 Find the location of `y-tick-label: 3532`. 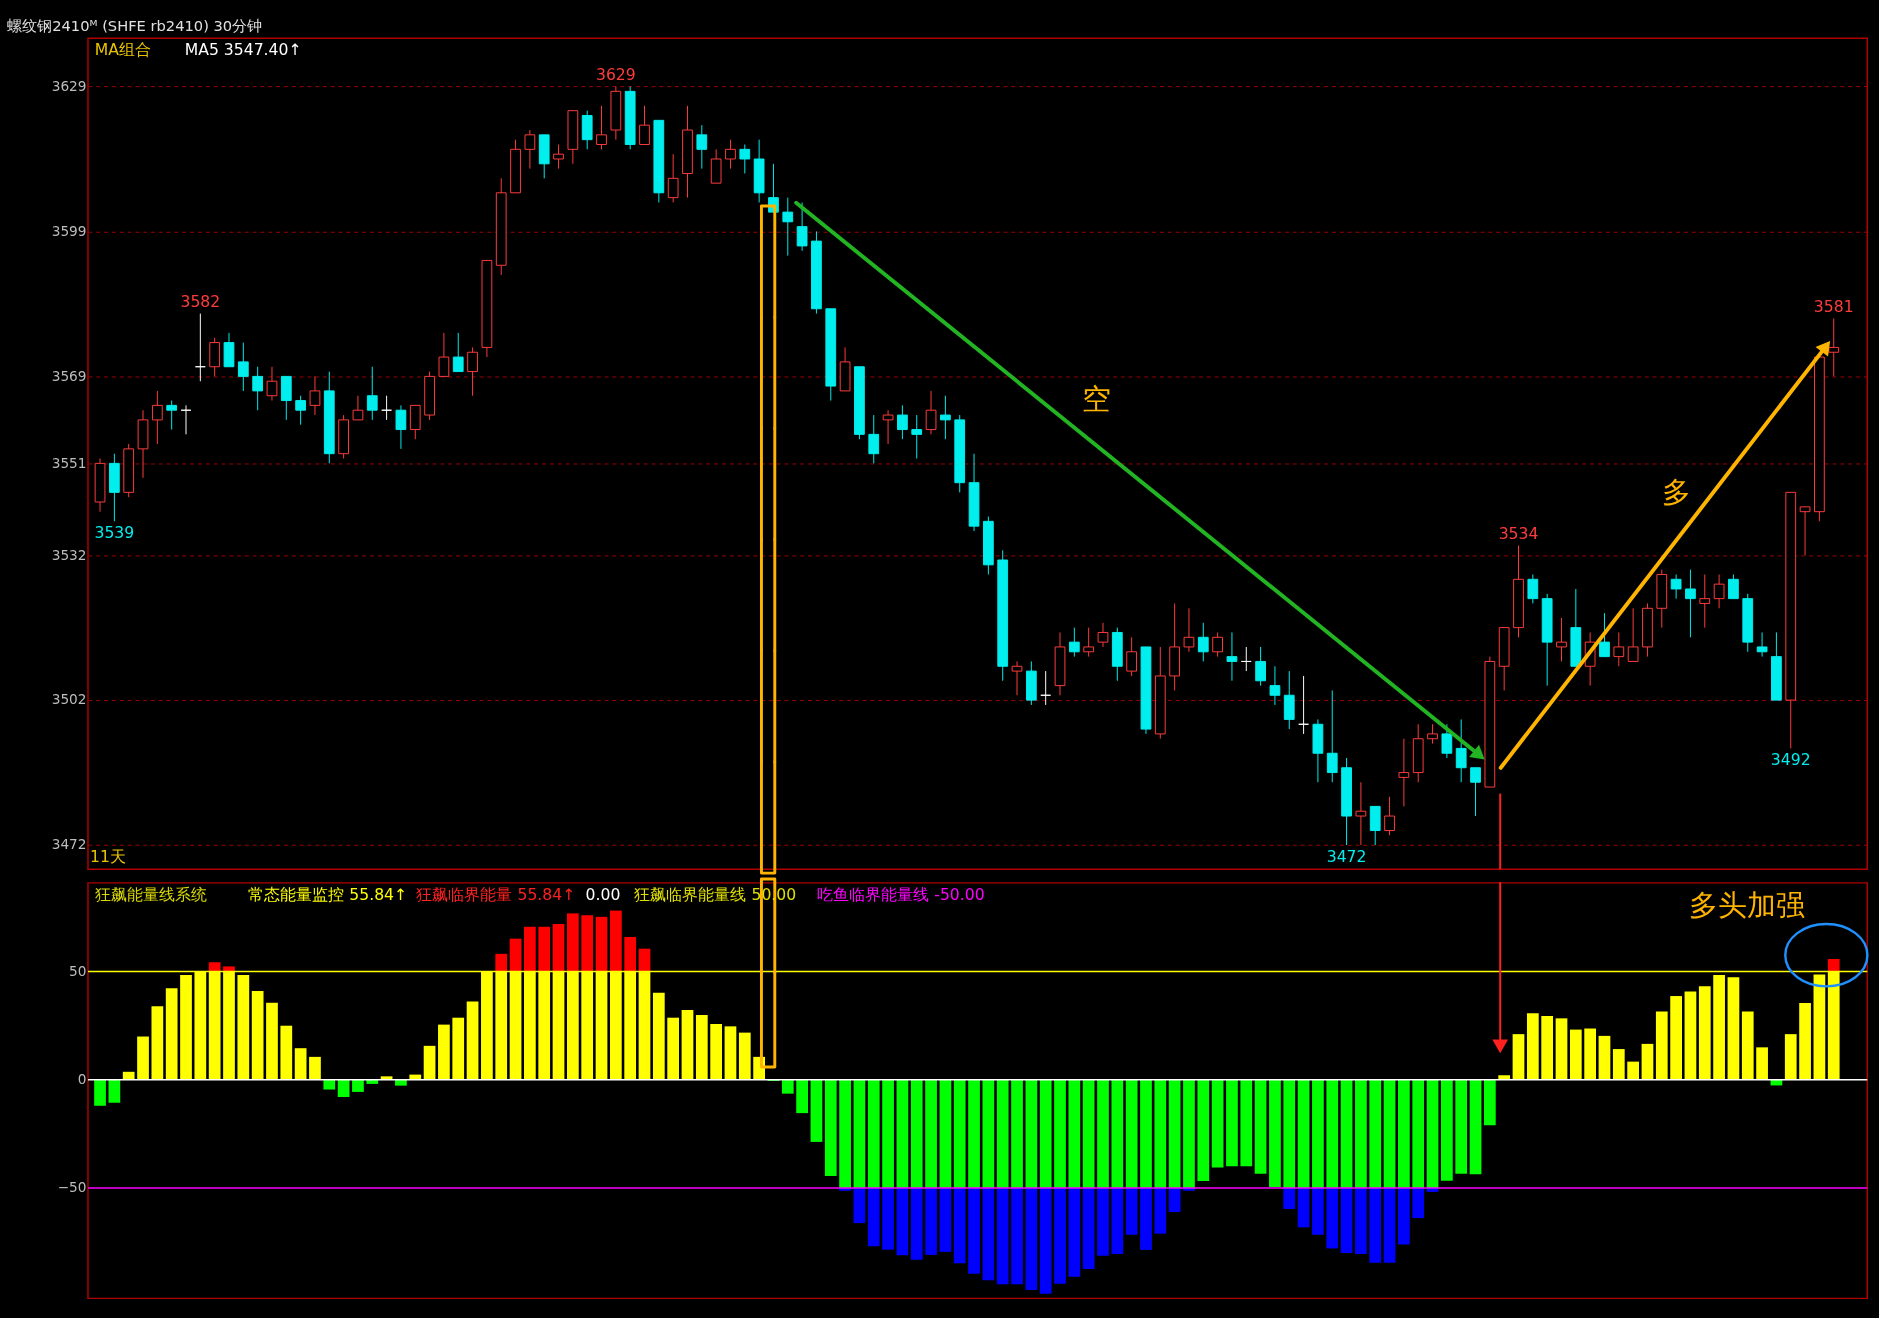

y-tick-label: 3532 is located at coordinates (69, 554).